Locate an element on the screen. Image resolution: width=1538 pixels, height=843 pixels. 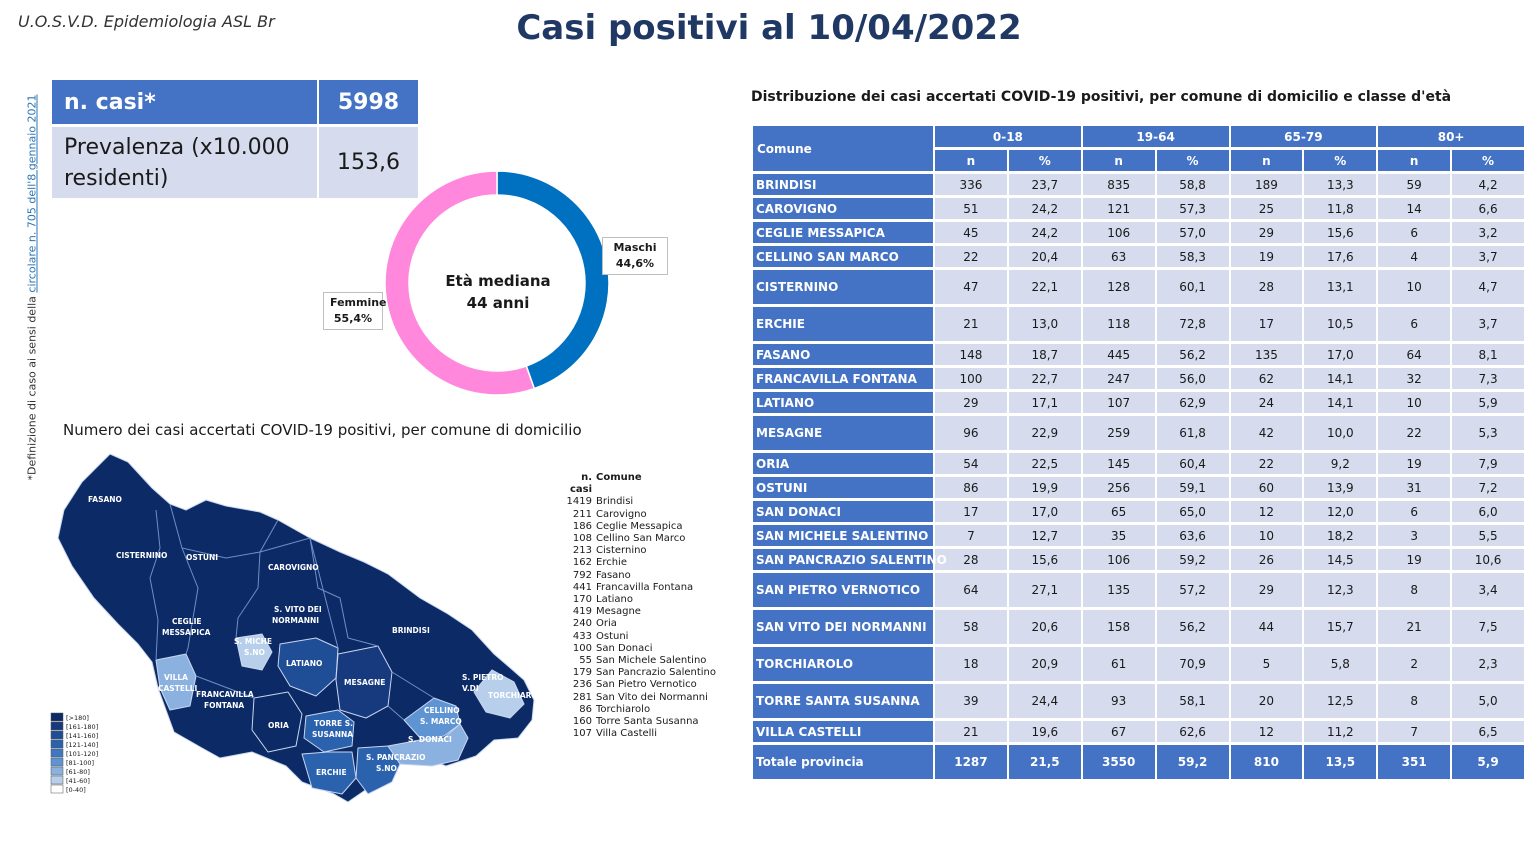
cell-percent: 58,1 is located at coordinates (1192, 701).